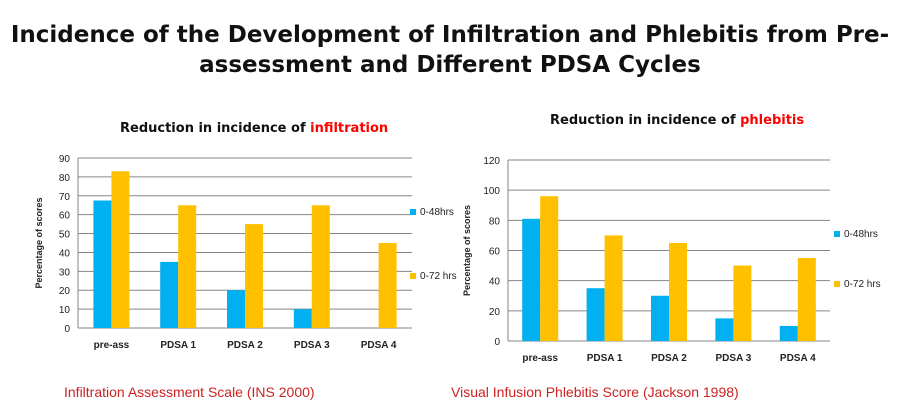 The image size is (900, 420). I want to click on phlebitis-x-tick-label: PDSA 2, so click(669, 358).